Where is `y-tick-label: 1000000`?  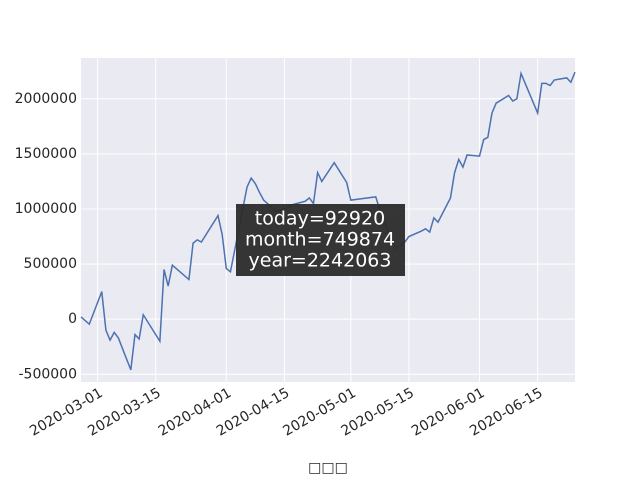 y-tick-label: 1000000 is located at coordinates (46, 209).